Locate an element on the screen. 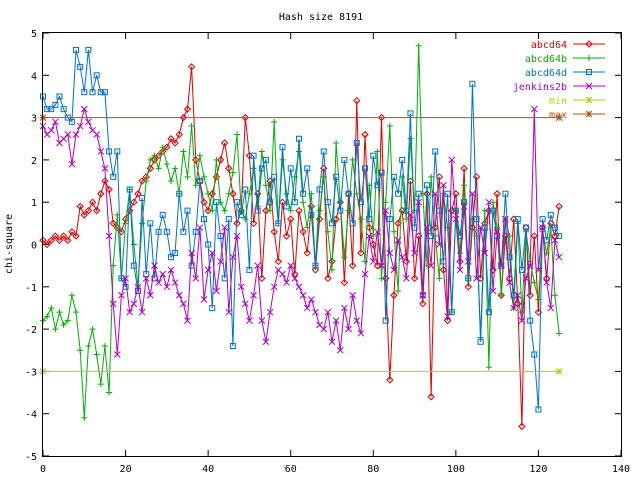 This screenshot has width=640, height=480. y-tick-label: -5 is located at coordinates (31, 457).